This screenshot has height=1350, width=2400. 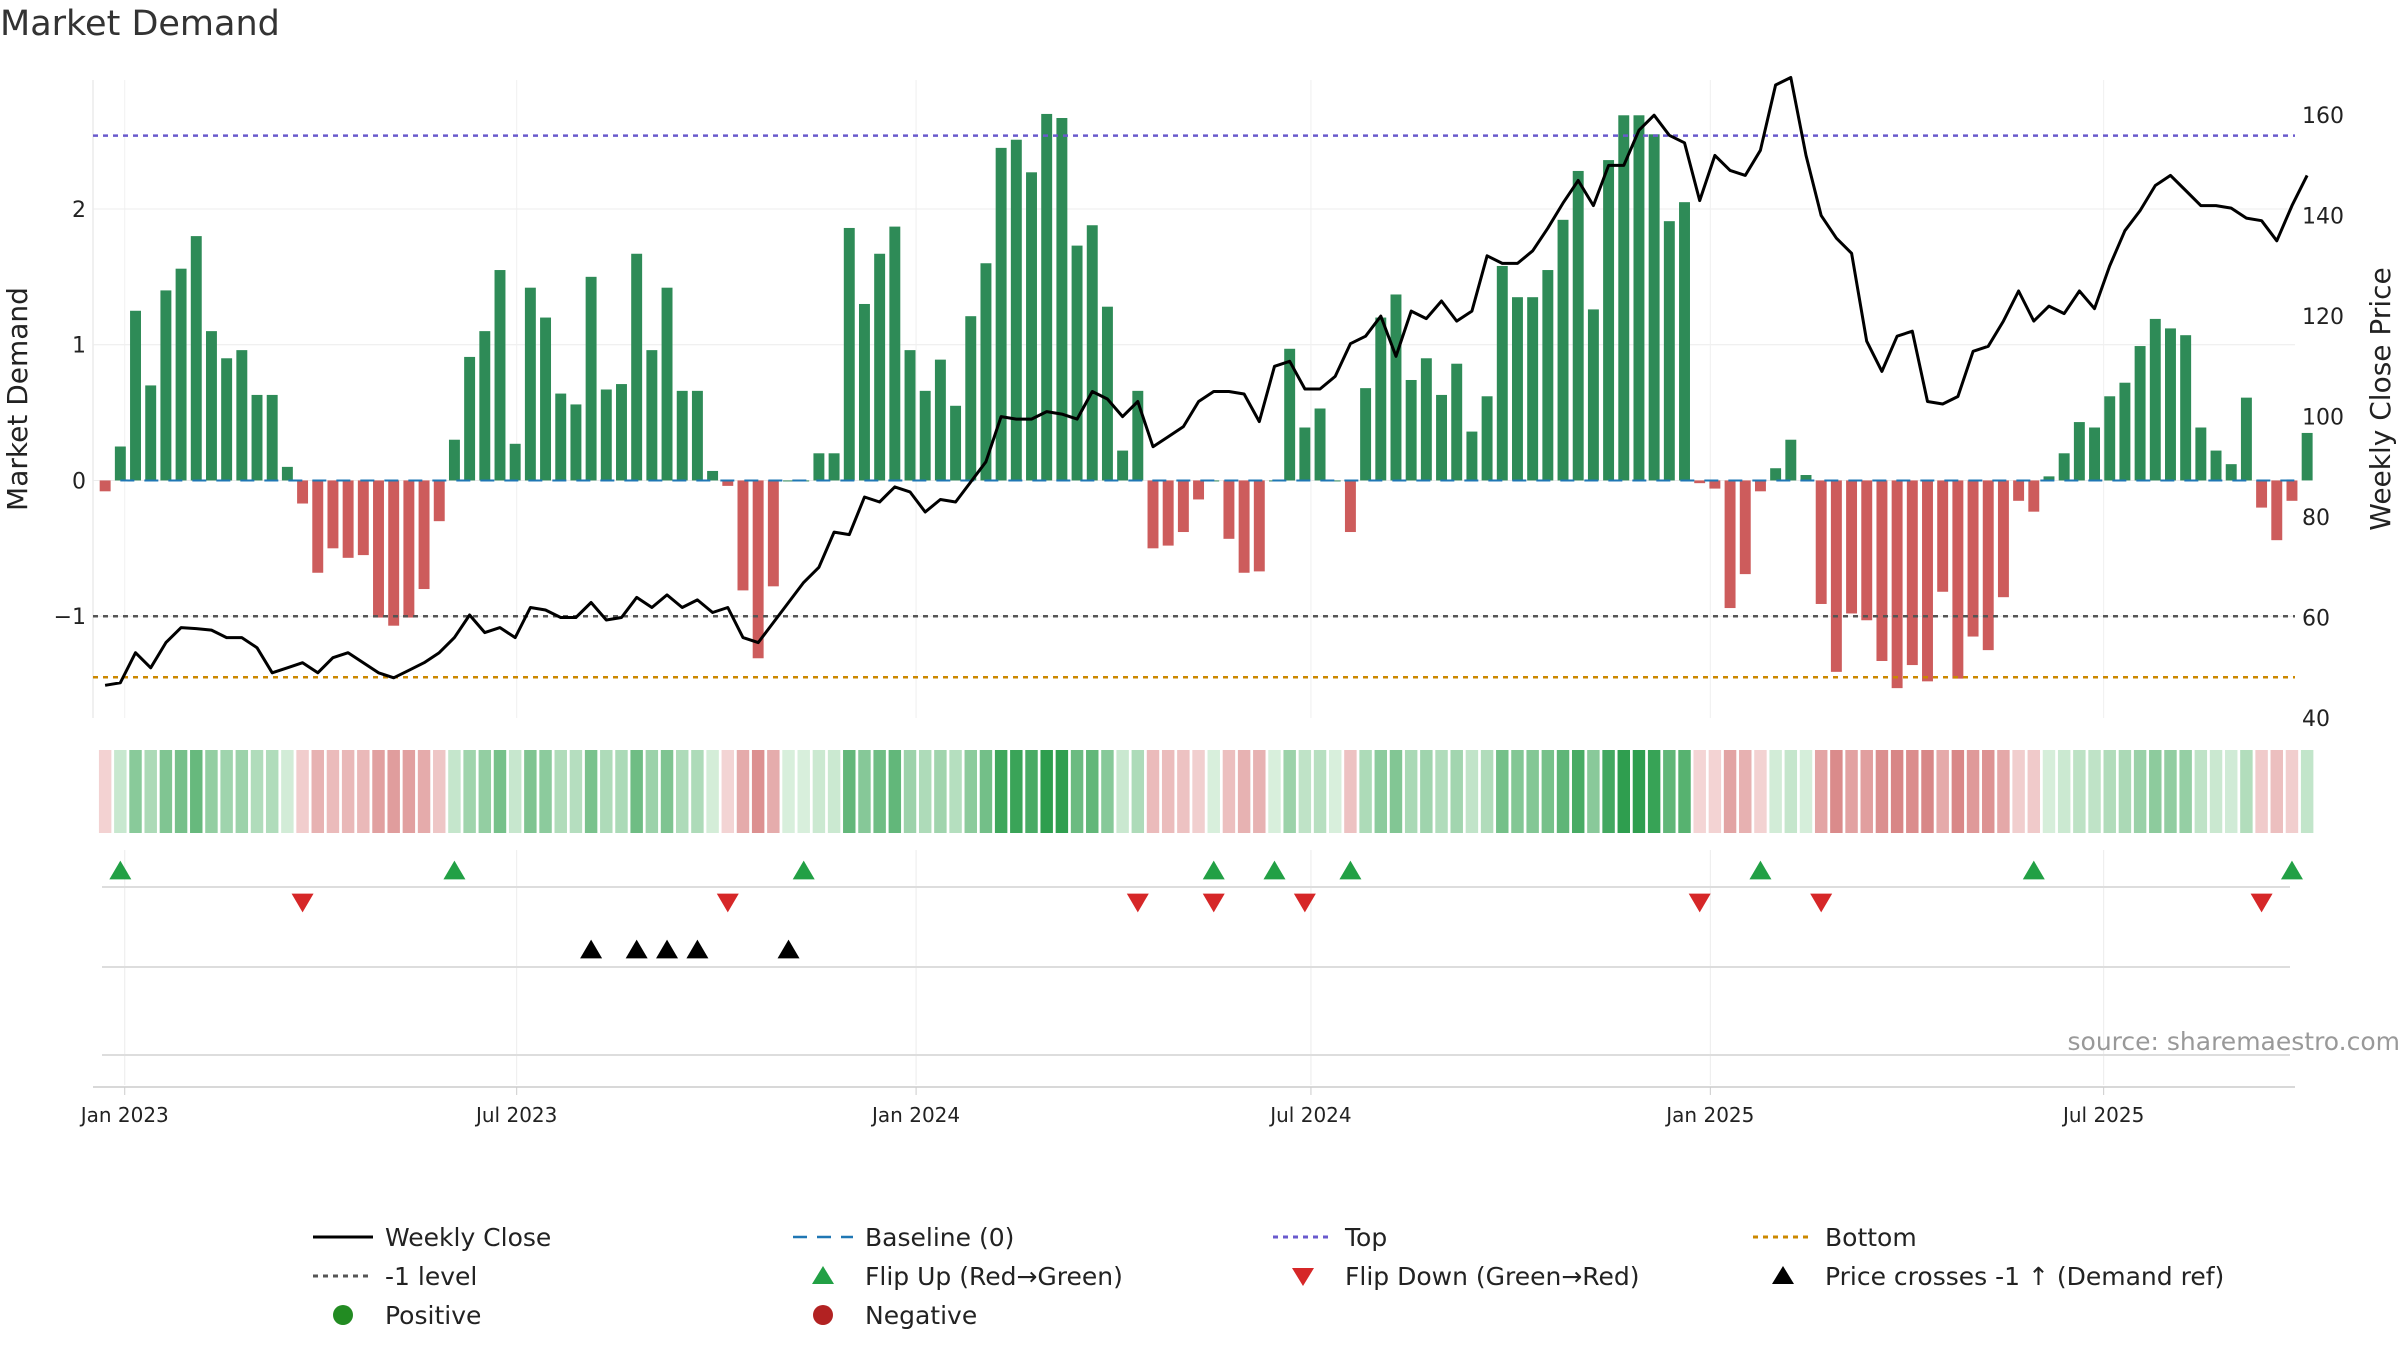 What do you see at coordinates (939, 1237) in the screenshot?
I see `legend-label: Baseline (0)` at bounding box center [939, 1237].